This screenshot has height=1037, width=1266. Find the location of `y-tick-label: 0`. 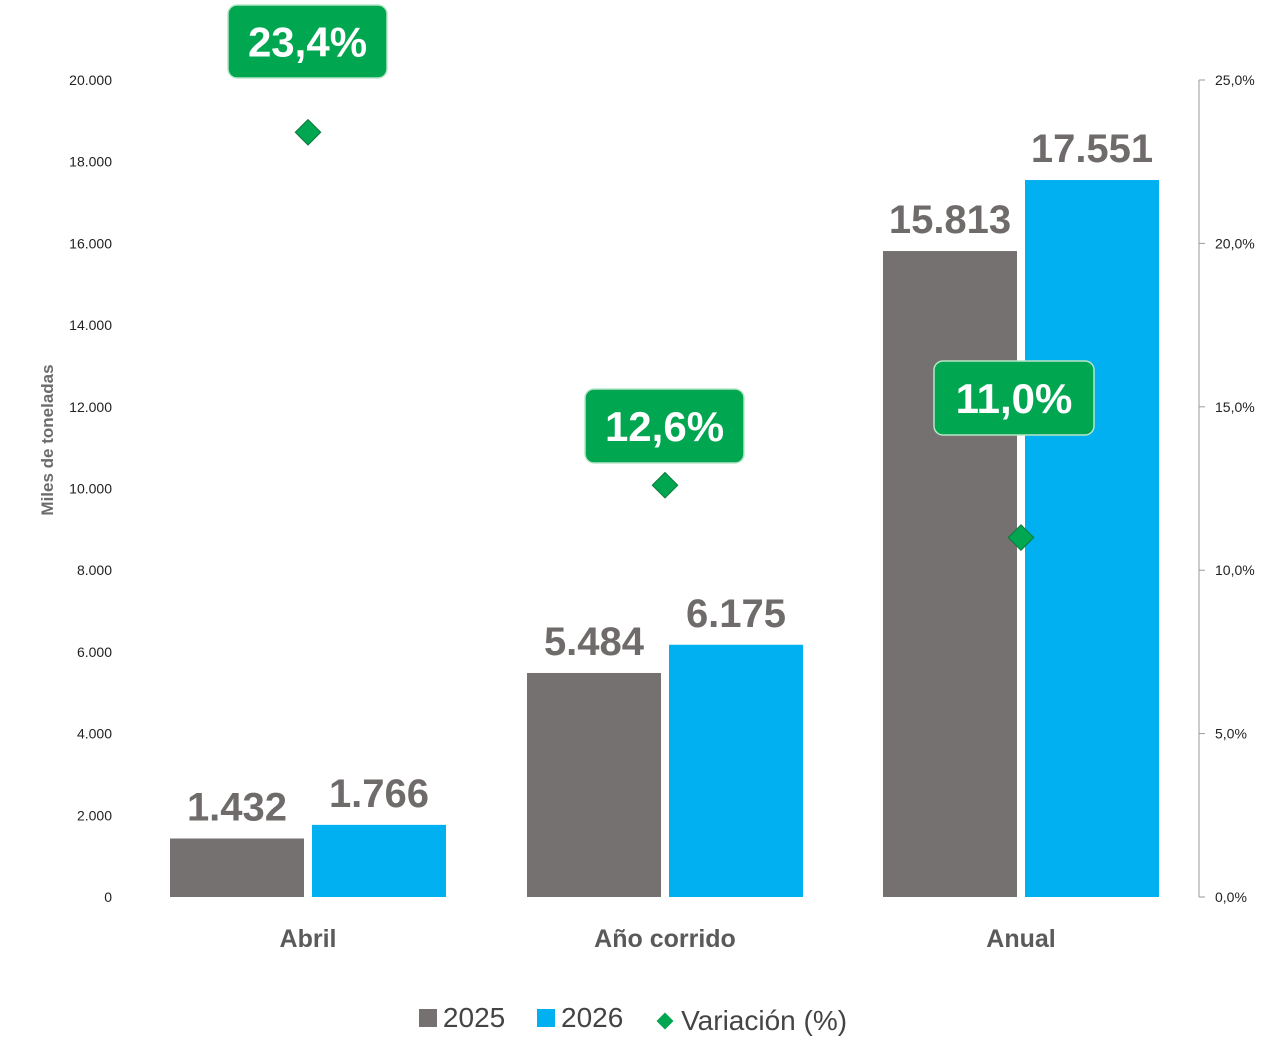

y-tick-label: 0 is located at coordinates (108, 897).